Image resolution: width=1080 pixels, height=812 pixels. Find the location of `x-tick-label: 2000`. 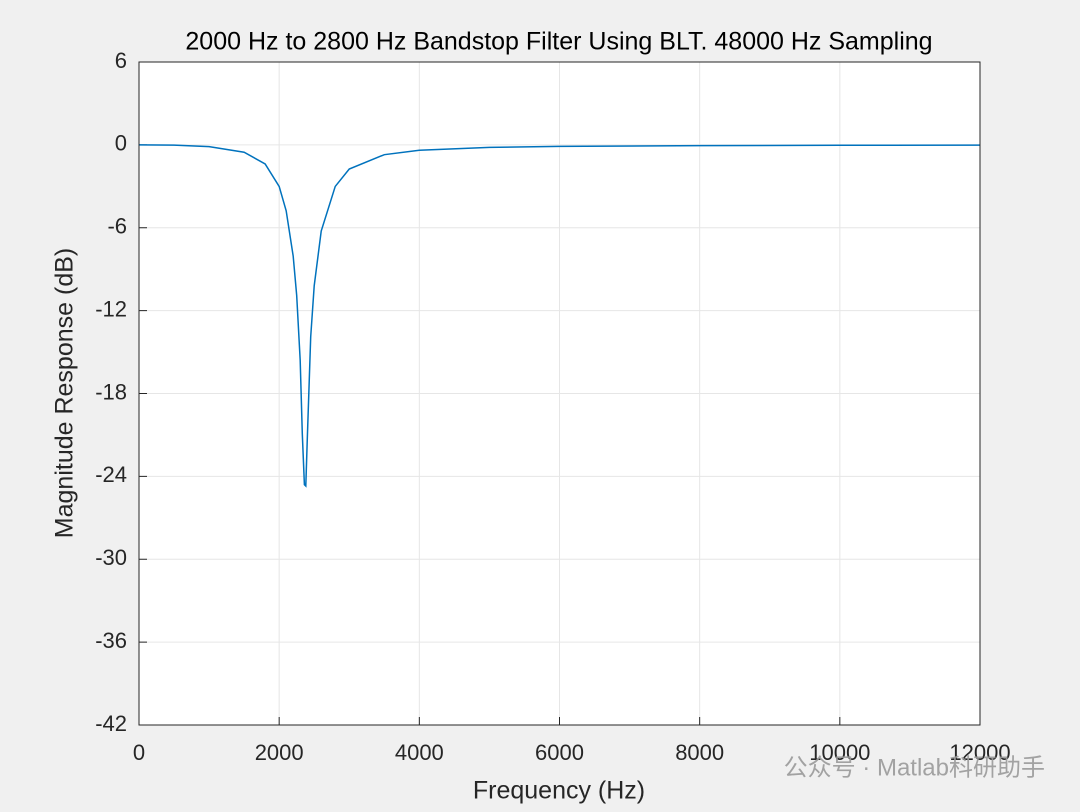

x-tick-label: 2000 is located at coordinates (279, 752).